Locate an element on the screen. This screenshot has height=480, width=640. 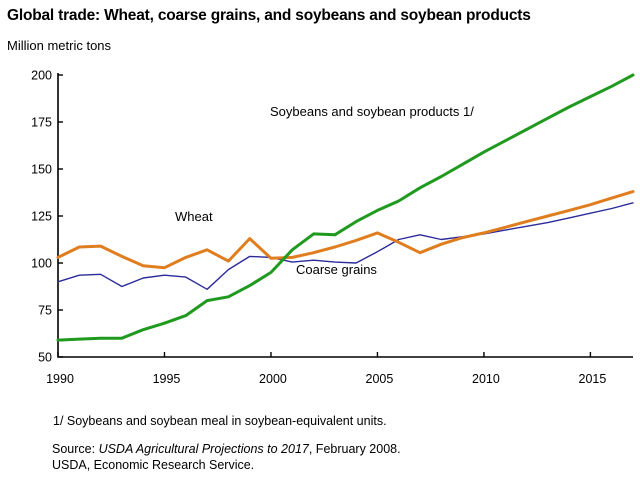
soybeans-series-label: Soybeans and soybean products 1/ is located at coordinates (372, 111).